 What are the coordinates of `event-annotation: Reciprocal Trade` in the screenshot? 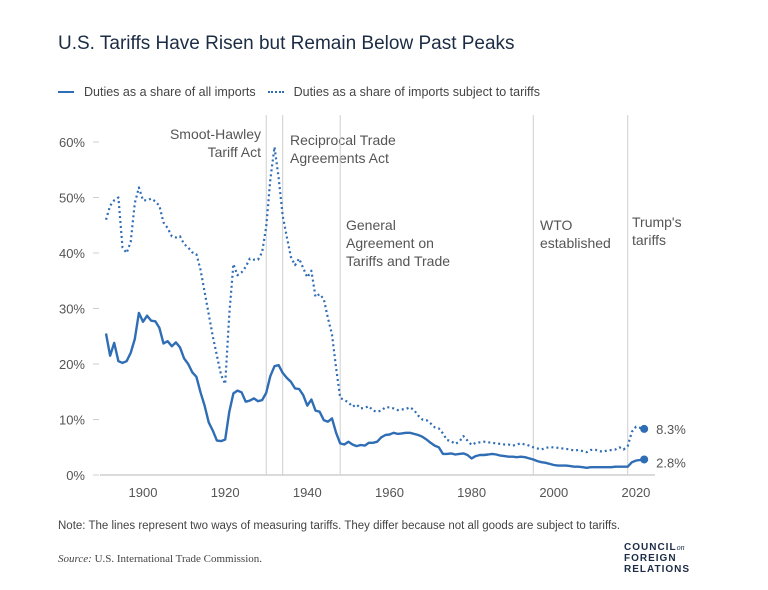 It's located at (343, 140).